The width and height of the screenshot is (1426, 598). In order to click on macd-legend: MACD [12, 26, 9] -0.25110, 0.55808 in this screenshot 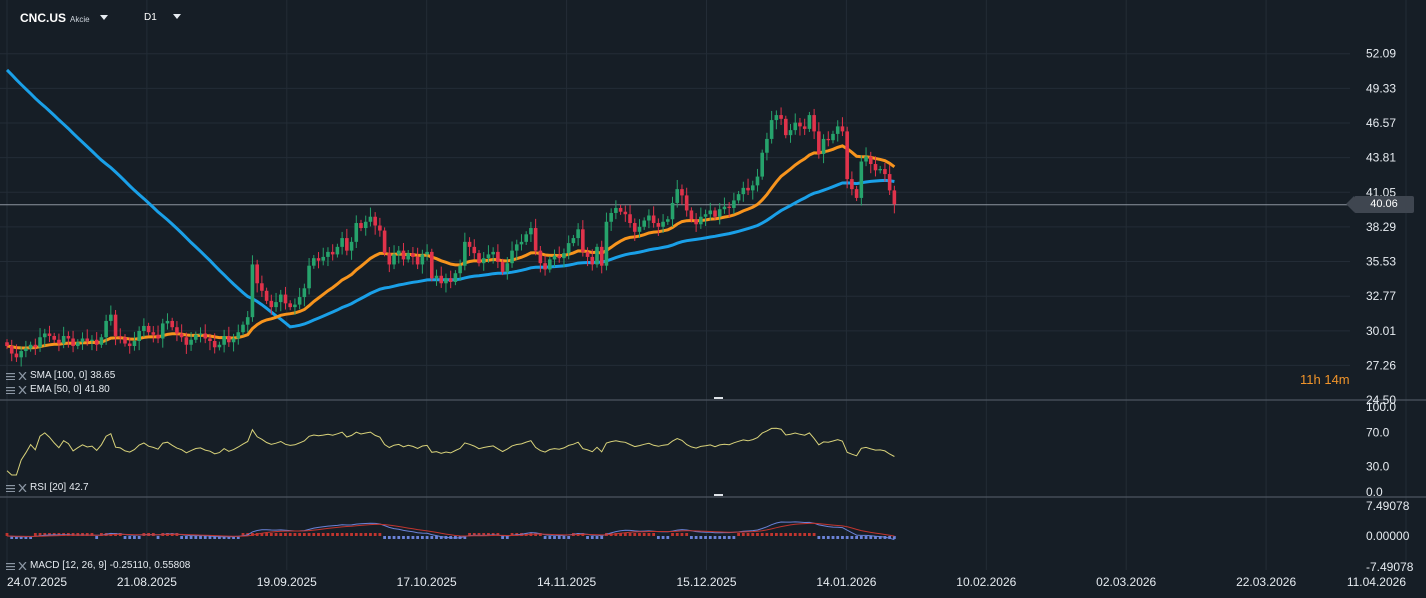, I will do `click(98, 565)`.